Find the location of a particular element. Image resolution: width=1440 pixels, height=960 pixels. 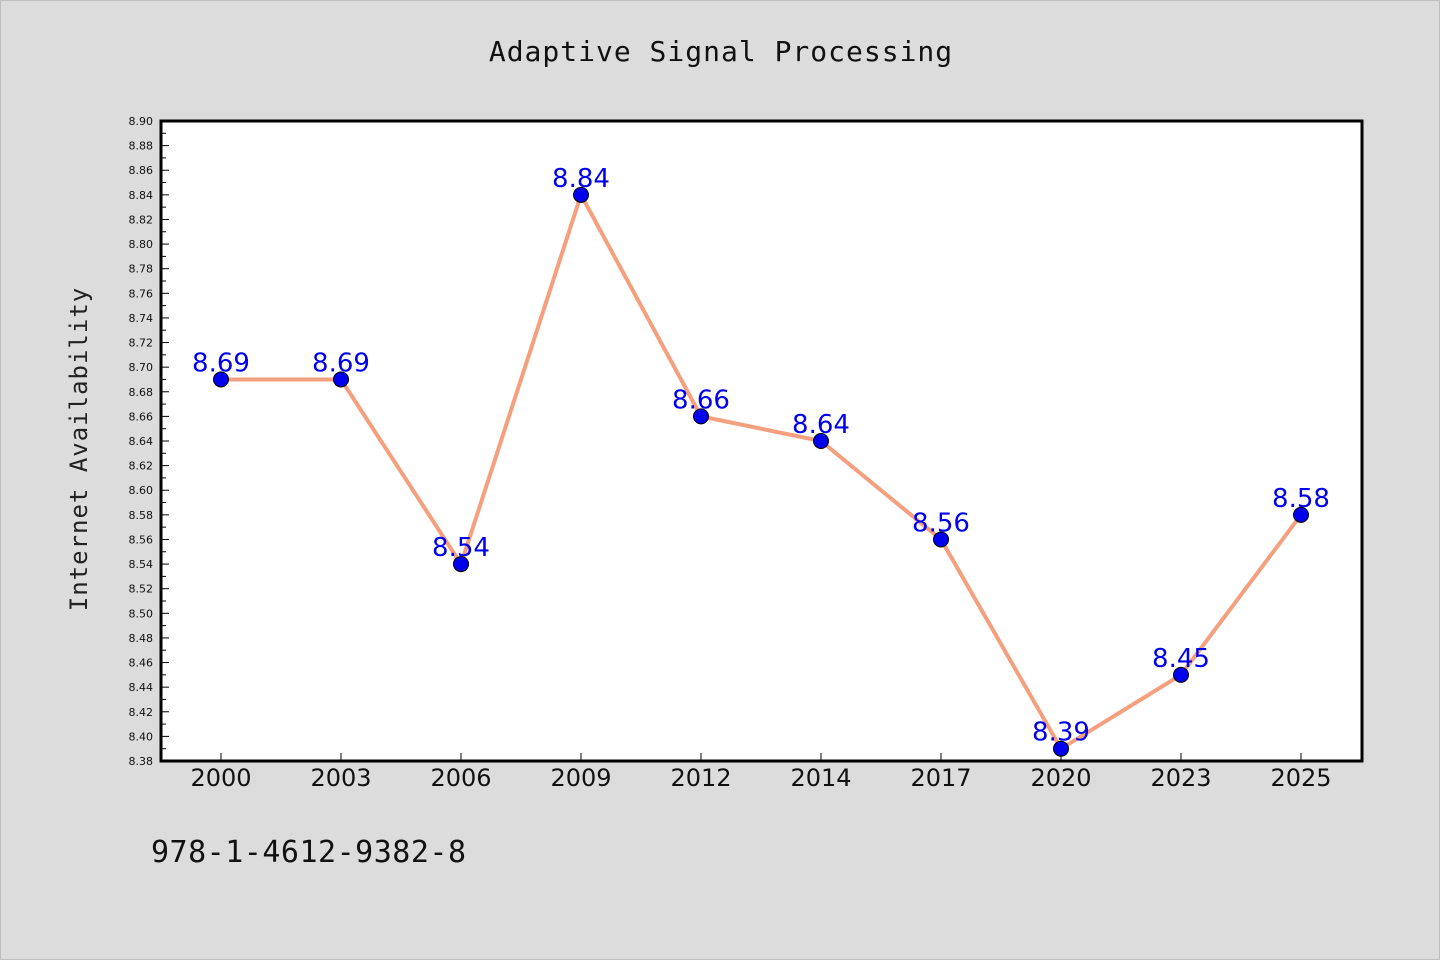

y-tick-label: 8.72 is located at coordinates (141, 343).